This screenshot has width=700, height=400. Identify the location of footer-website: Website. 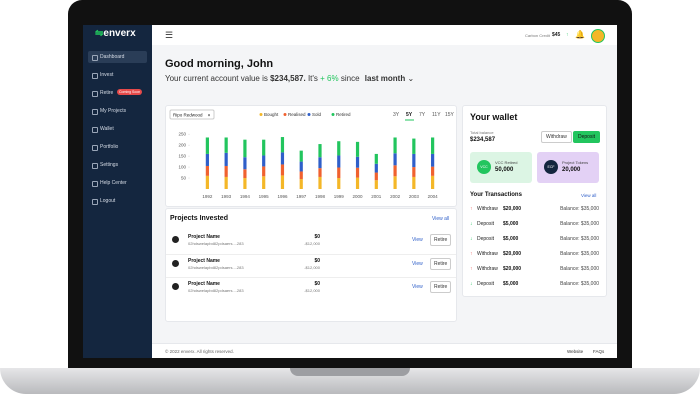
(575, 351).